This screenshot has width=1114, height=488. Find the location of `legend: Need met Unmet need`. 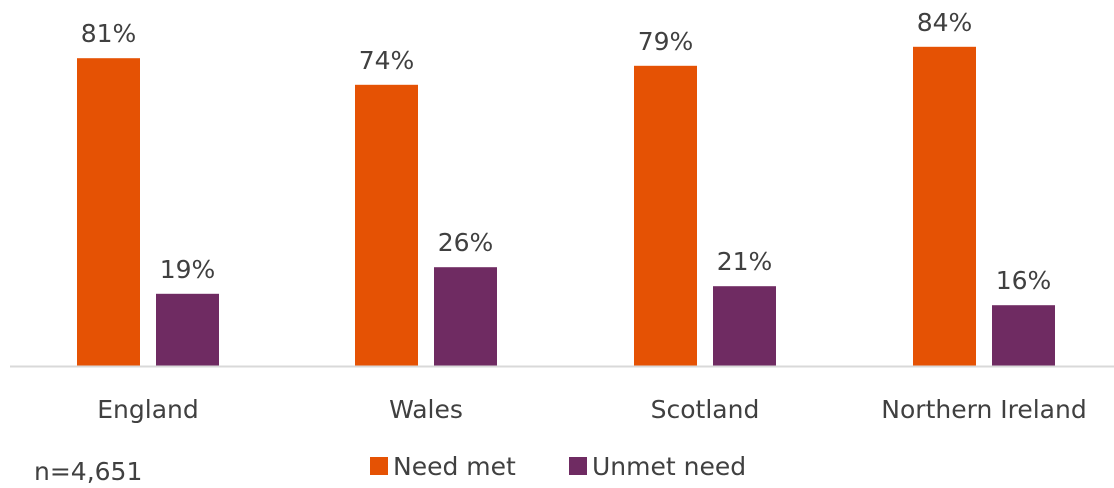

legend: Need met Unmet need is located at coordinates (558, 466).